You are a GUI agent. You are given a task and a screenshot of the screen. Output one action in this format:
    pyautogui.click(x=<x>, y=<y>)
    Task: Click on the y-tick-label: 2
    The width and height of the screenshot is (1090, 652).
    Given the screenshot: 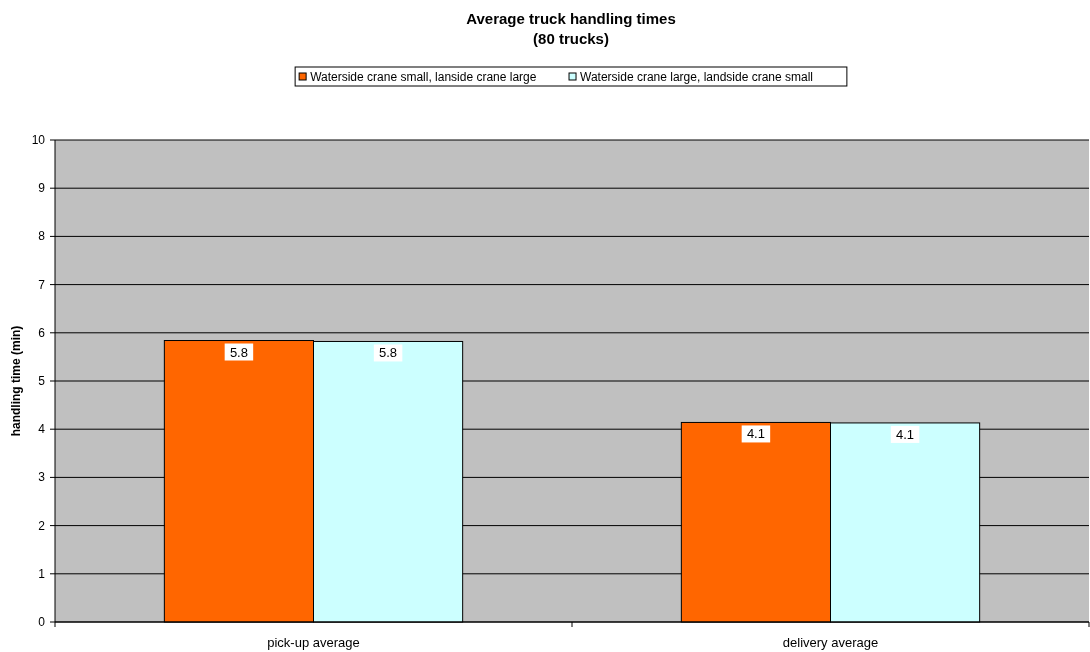 What is the action you would take?
    pyautogui.click(x=42, y=525)
    